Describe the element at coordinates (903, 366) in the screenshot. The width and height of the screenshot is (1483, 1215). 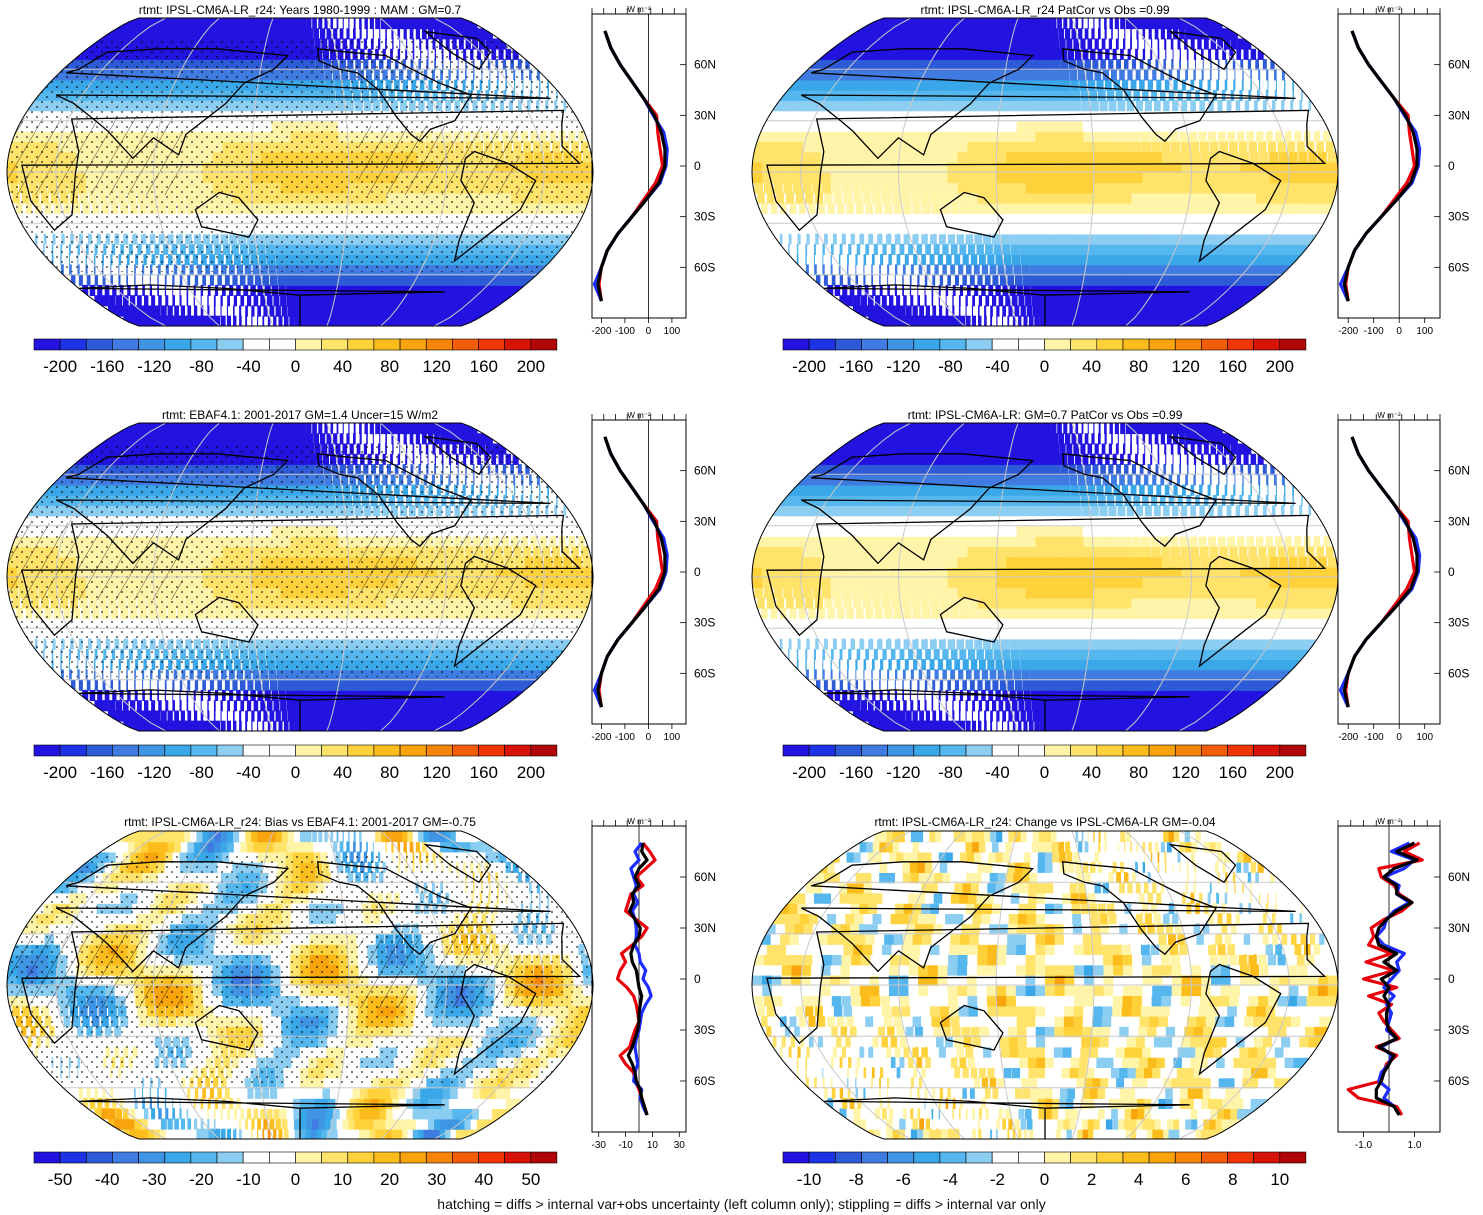
I see `colorbar-tick-label: -120` at that location.